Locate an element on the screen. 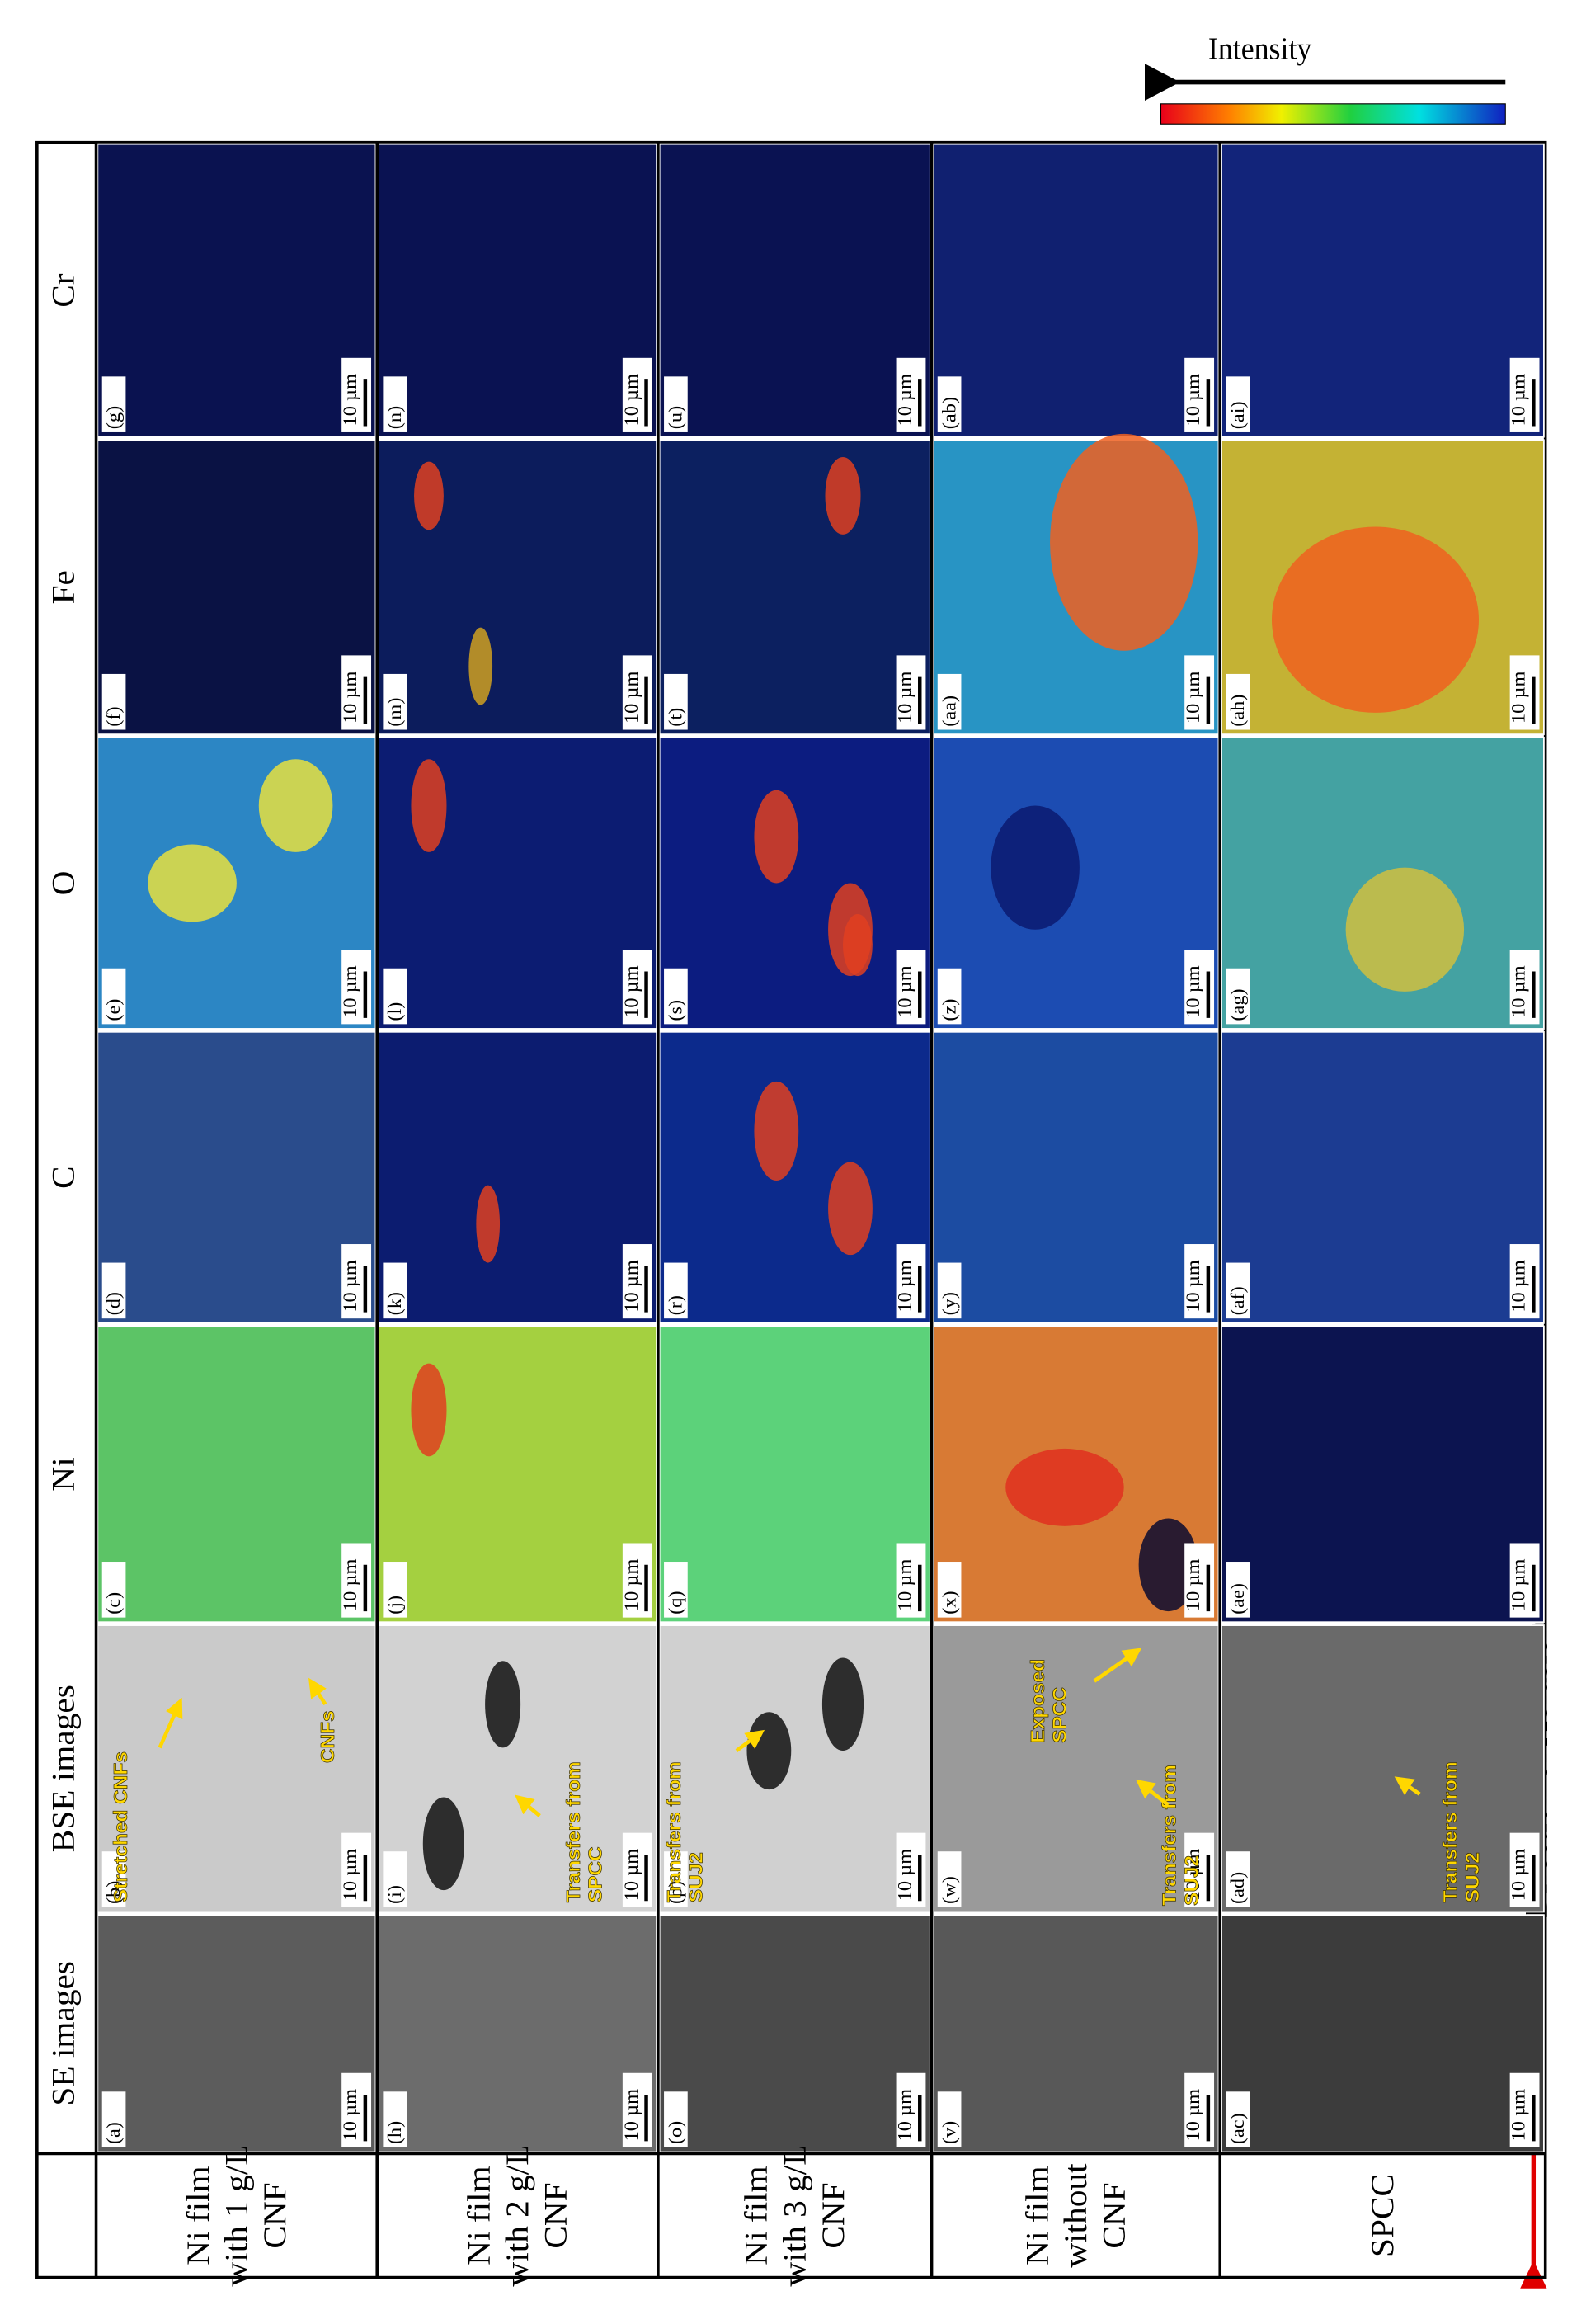 Image resolution: width=1572 pixels, height=2324 pixels. panel-label: (z) is located at coordinates (949, 1010).